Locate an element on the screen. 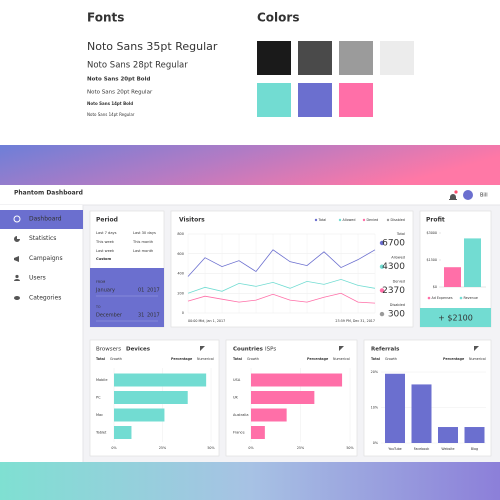  button-label: + $2100 is located at coordinates (455, 318).